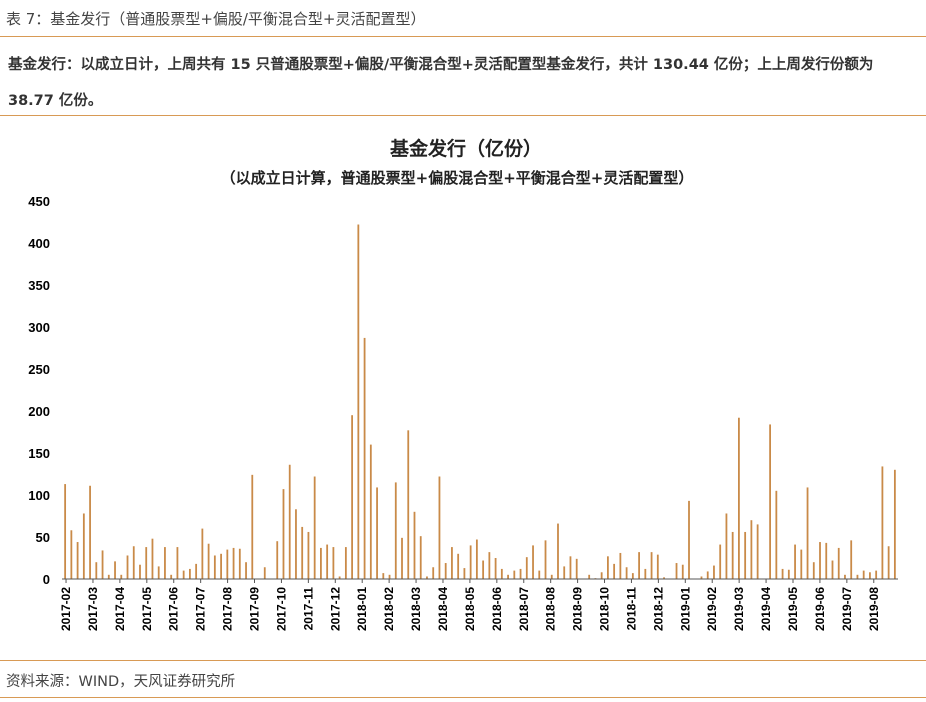 The height and width of the screenshot is (702, 926). I want to click on x-tick-label: 2017-10, so click(281, 609).